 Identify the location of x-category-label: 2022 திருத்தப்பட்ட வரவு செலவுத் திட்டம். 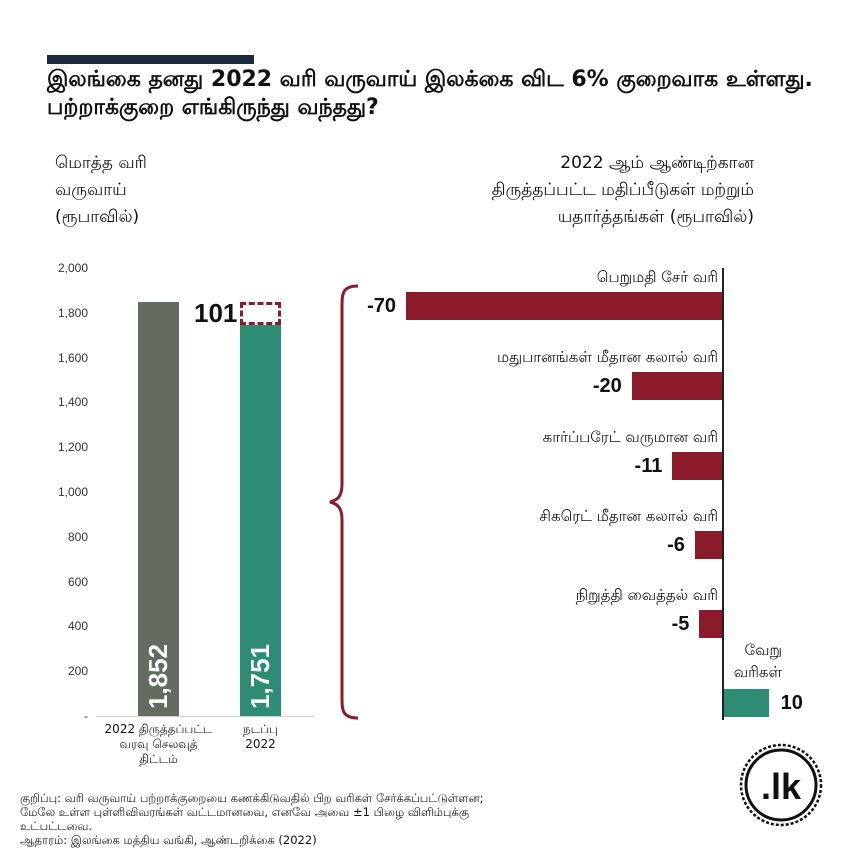
(159, 744).